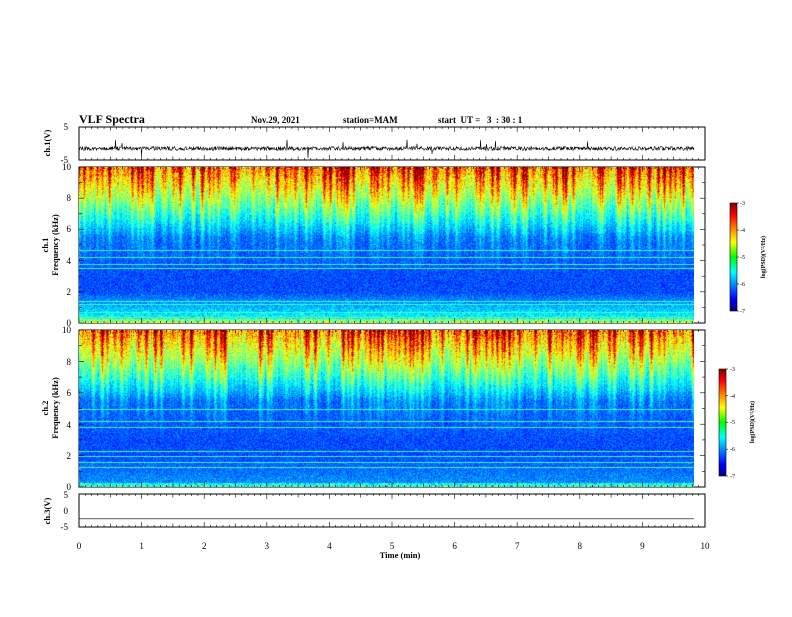  What do you see at coordinates (67, 167) in the screenshot?
I see `spec1-ytick-10: 10` at bounding box center [67, 167].